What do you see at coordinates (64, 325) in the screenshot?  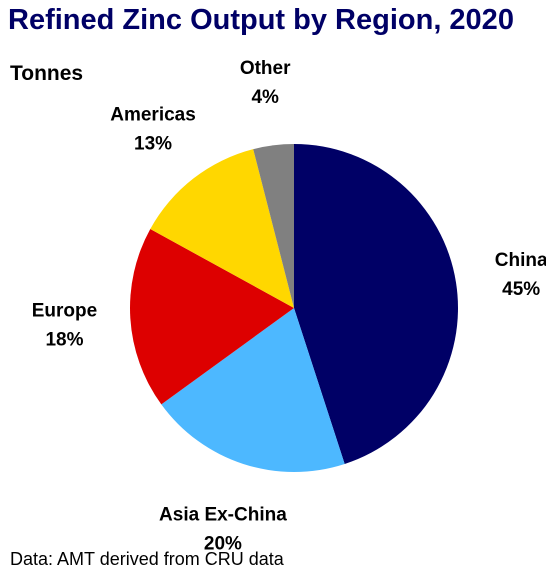 I see `slice-label-europe: Europe 18%` at bounding box center [64, 325].